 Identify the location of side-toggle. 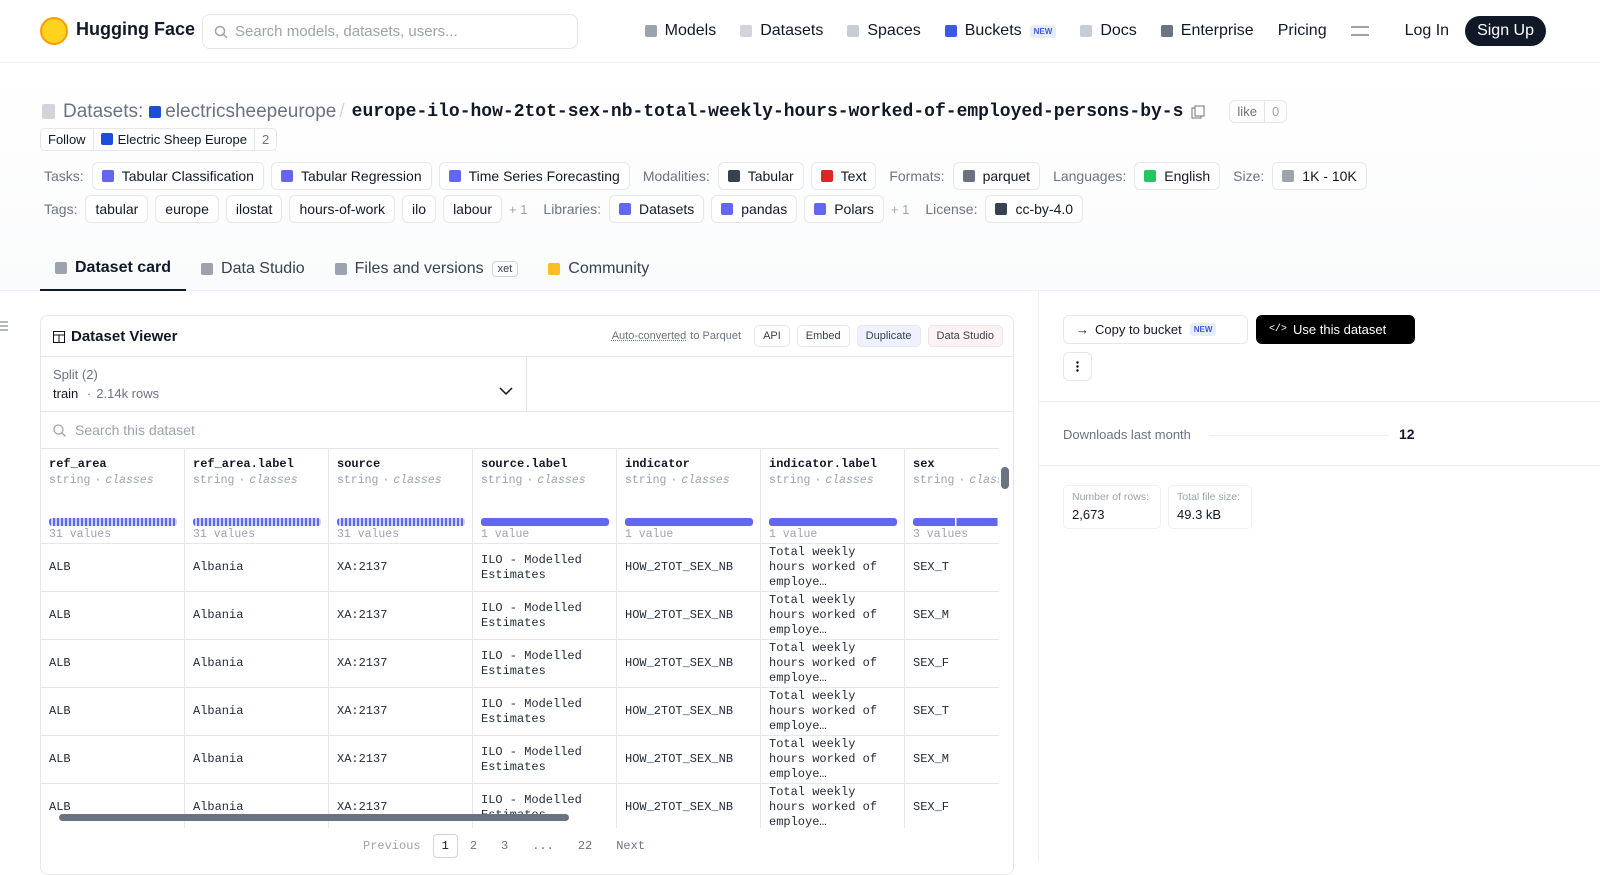
(5, 326).